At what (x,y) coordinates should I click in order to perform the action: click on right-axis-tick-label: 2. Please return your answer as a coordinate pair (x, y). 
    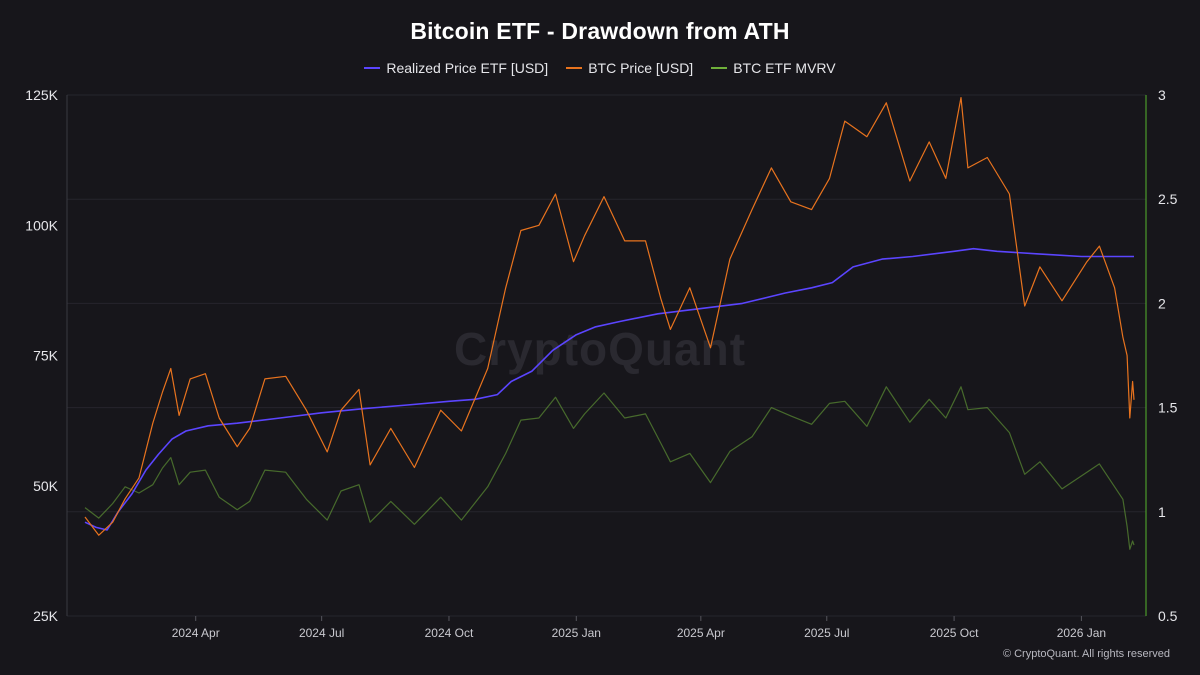
    Looking at the image, I should click on (1162, 303).